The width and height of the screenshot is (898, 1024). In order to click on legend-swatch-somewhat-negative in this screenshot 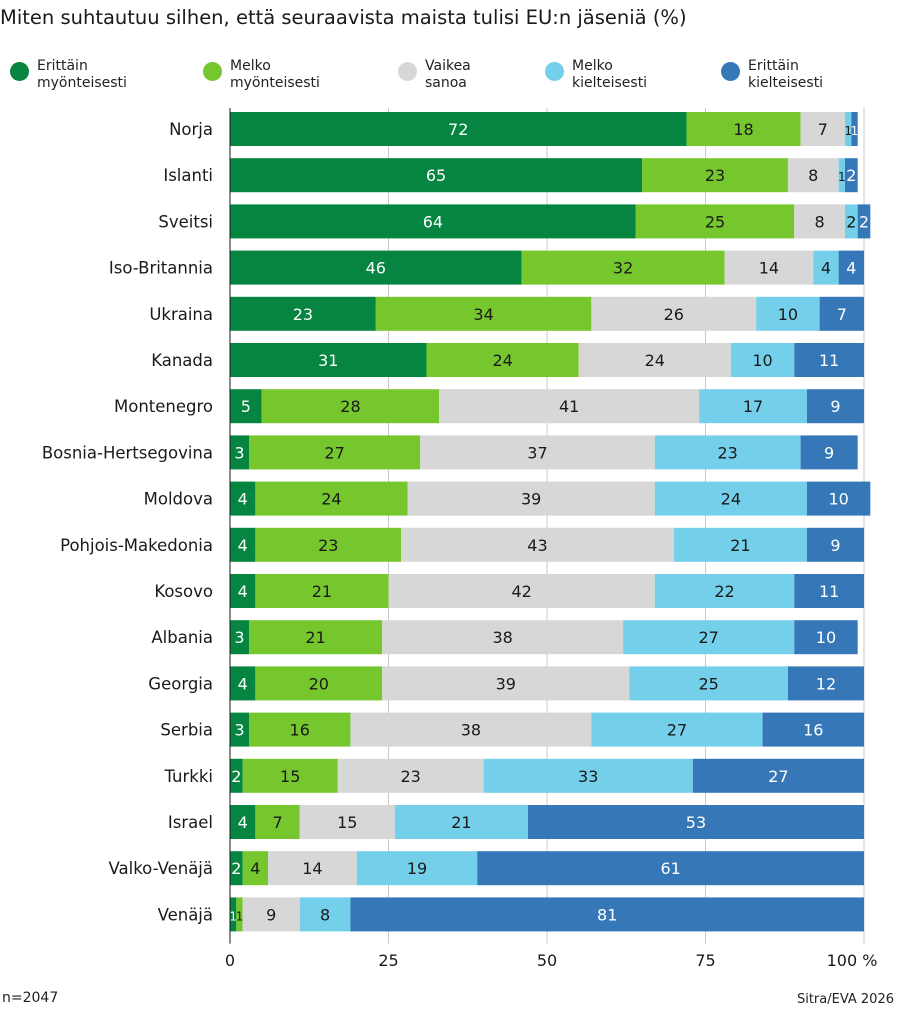, I will do `click(554, 71)`.